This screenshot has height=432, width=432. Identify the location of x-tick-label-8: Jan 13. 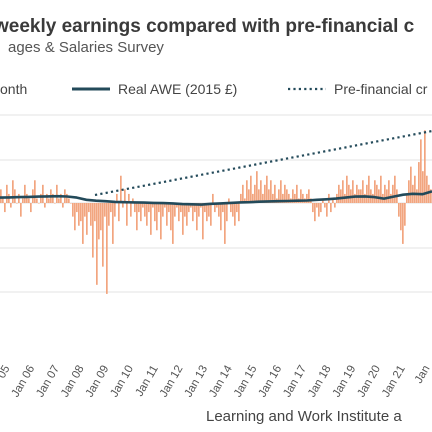
(197, 382).